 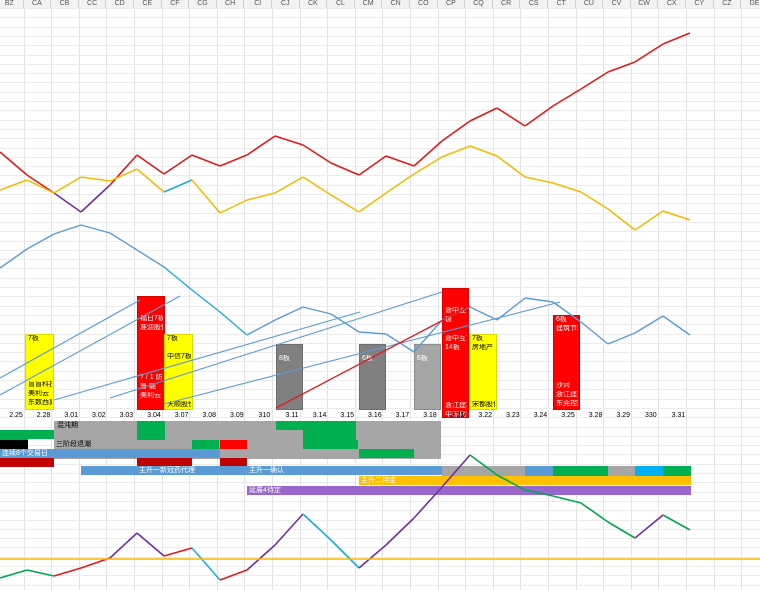 What do you see at coordinates (341, 4) in the screenshot?
I see `column-header: CL` at bounding box center [341, 4].